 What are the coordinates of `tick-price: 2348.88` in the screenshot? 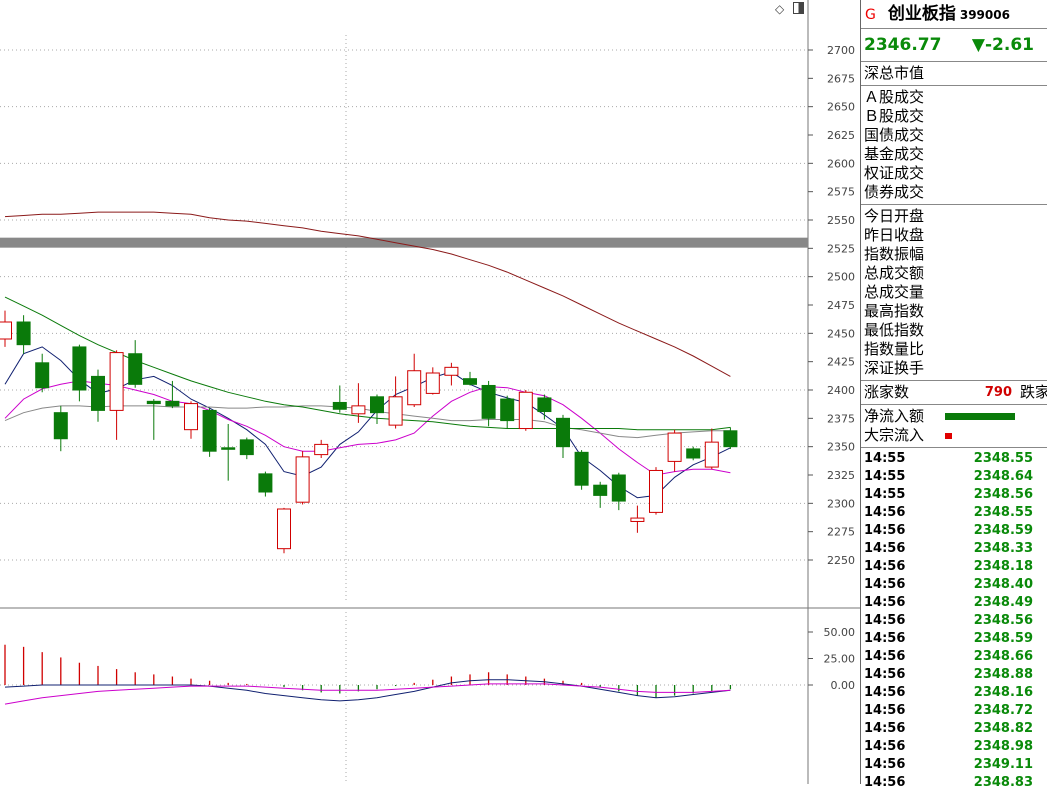 It's located at (1003, 674).